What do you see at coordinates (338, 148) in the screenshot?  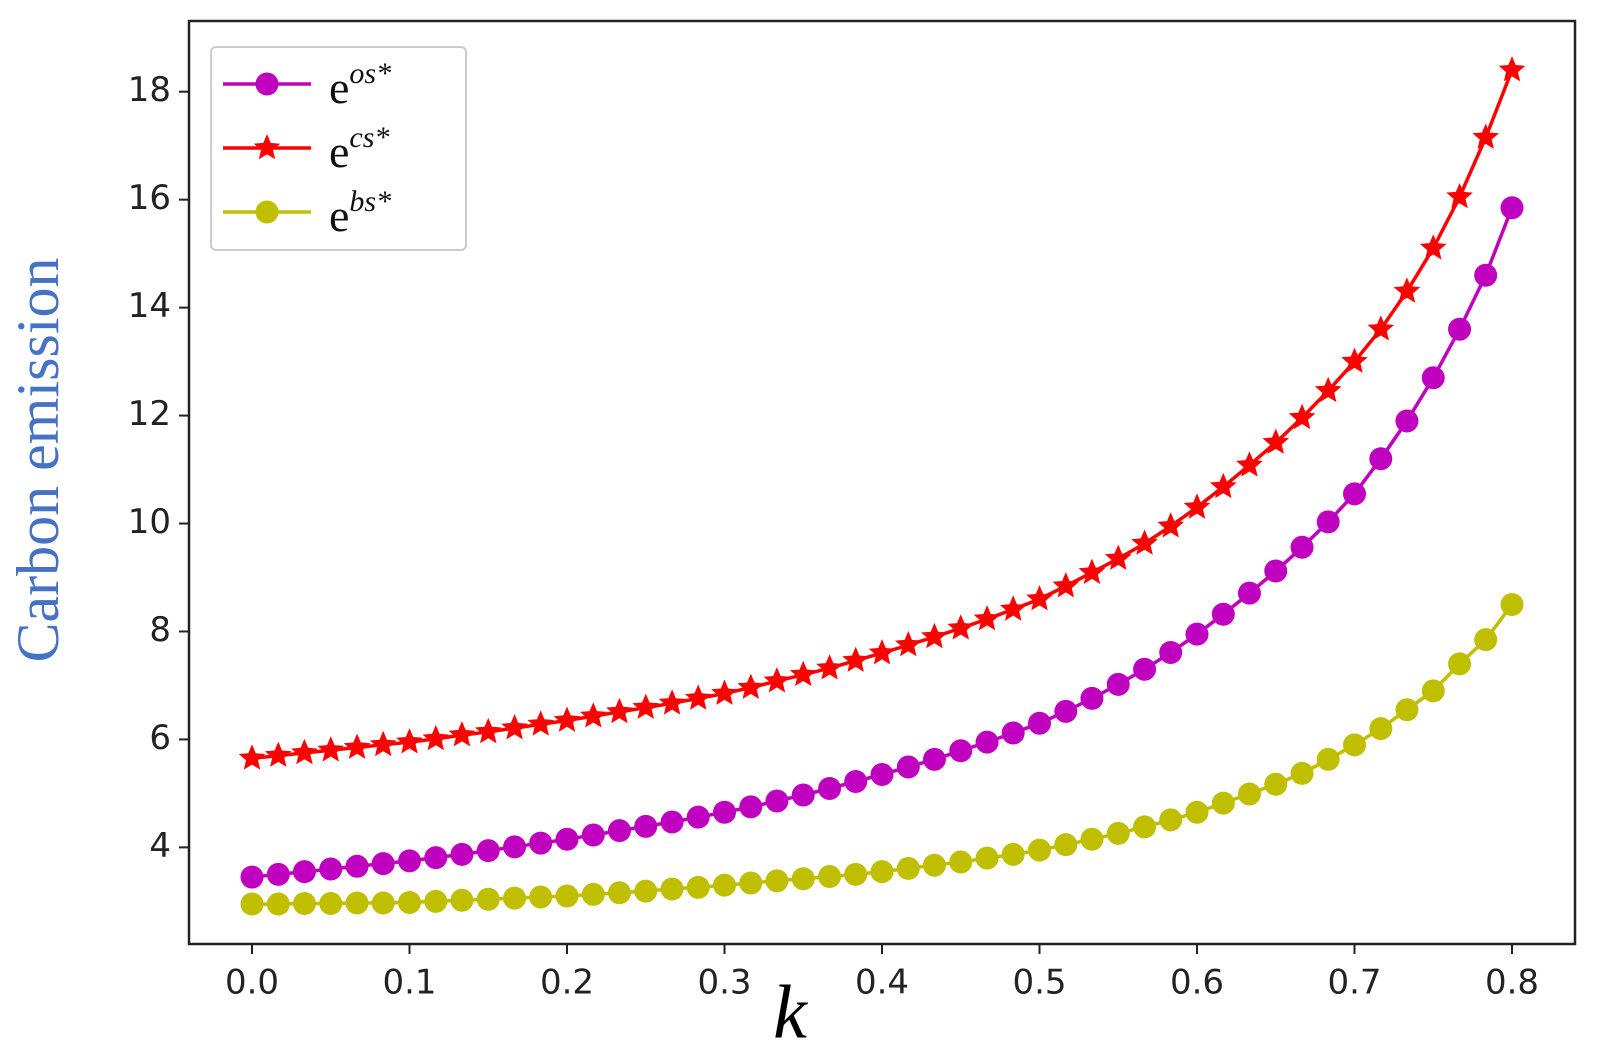 I see `legend-box` at bounding box center [338, 148].